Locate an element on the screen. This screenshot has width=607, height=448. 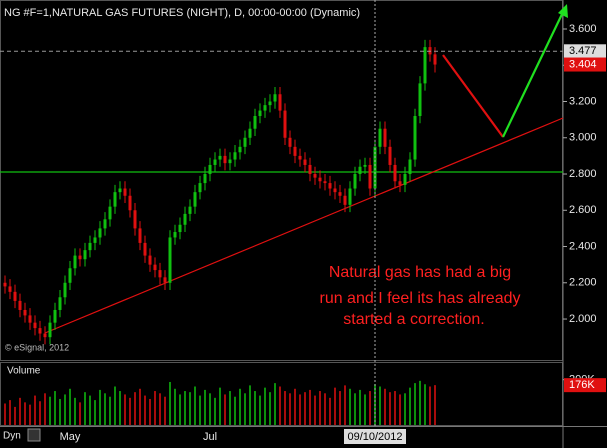
y-tick-label: 2.800 is located at coordinates (583, 174).